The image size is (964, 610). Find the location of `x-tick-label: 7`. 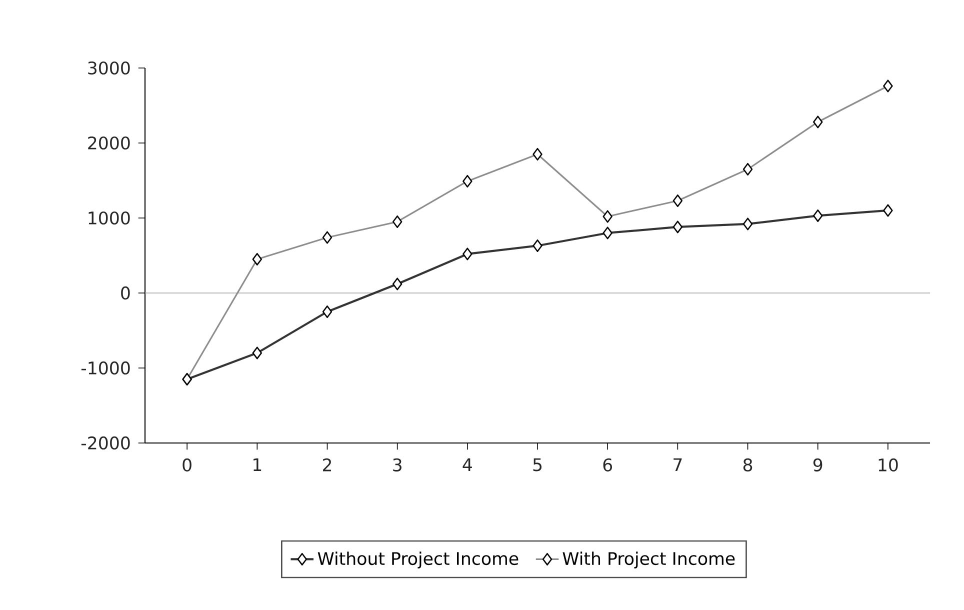

x-tick-label: 7 is located at coordinates (678, 464).